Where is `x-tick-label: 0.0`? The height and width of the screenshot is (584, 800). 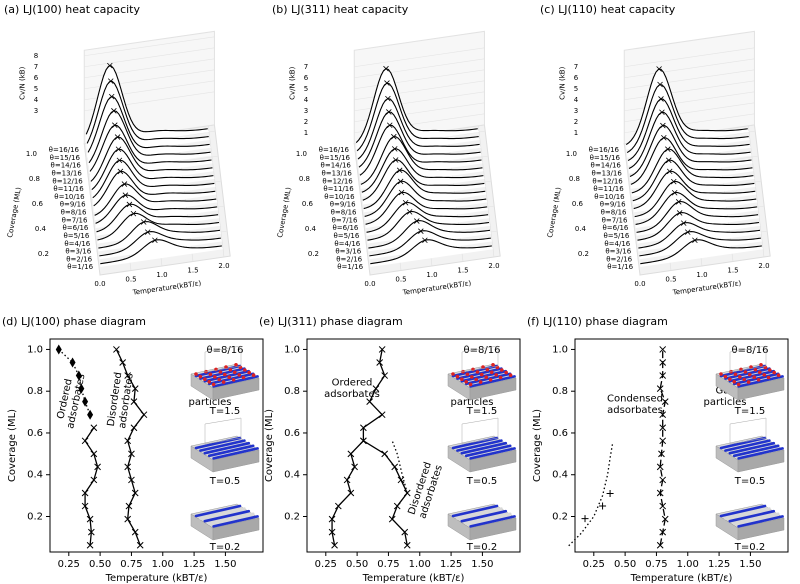
x-tick-label: 0.0 is located at coordinates (369, 284).